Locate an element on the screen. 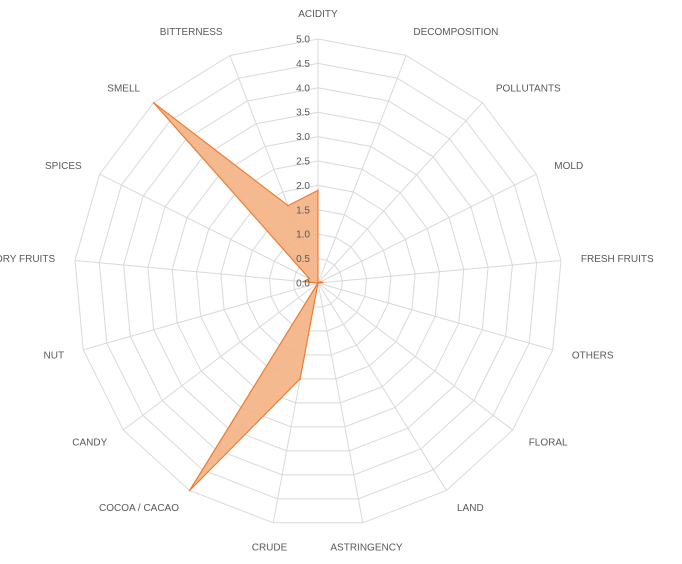 This screenshot has height=564, width=682. category-label-others: OTHERS is located at coordinates (593, 356).